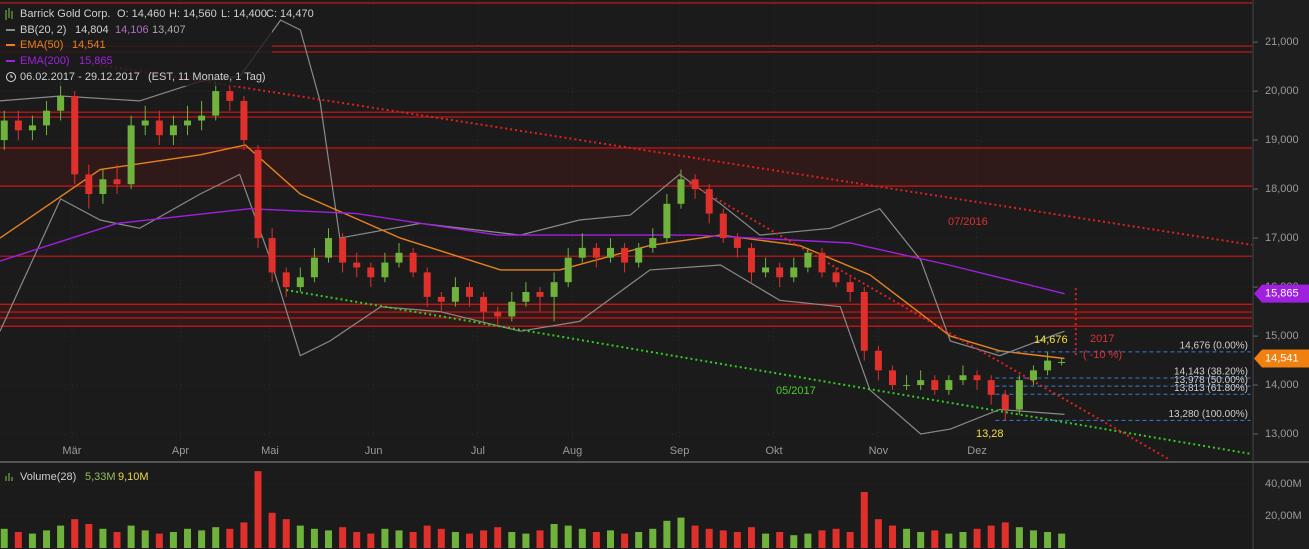  Describe the element at coordinates (1283, 516) in the screenshot. I see `volume-tick-label: 20,00M` at that location.